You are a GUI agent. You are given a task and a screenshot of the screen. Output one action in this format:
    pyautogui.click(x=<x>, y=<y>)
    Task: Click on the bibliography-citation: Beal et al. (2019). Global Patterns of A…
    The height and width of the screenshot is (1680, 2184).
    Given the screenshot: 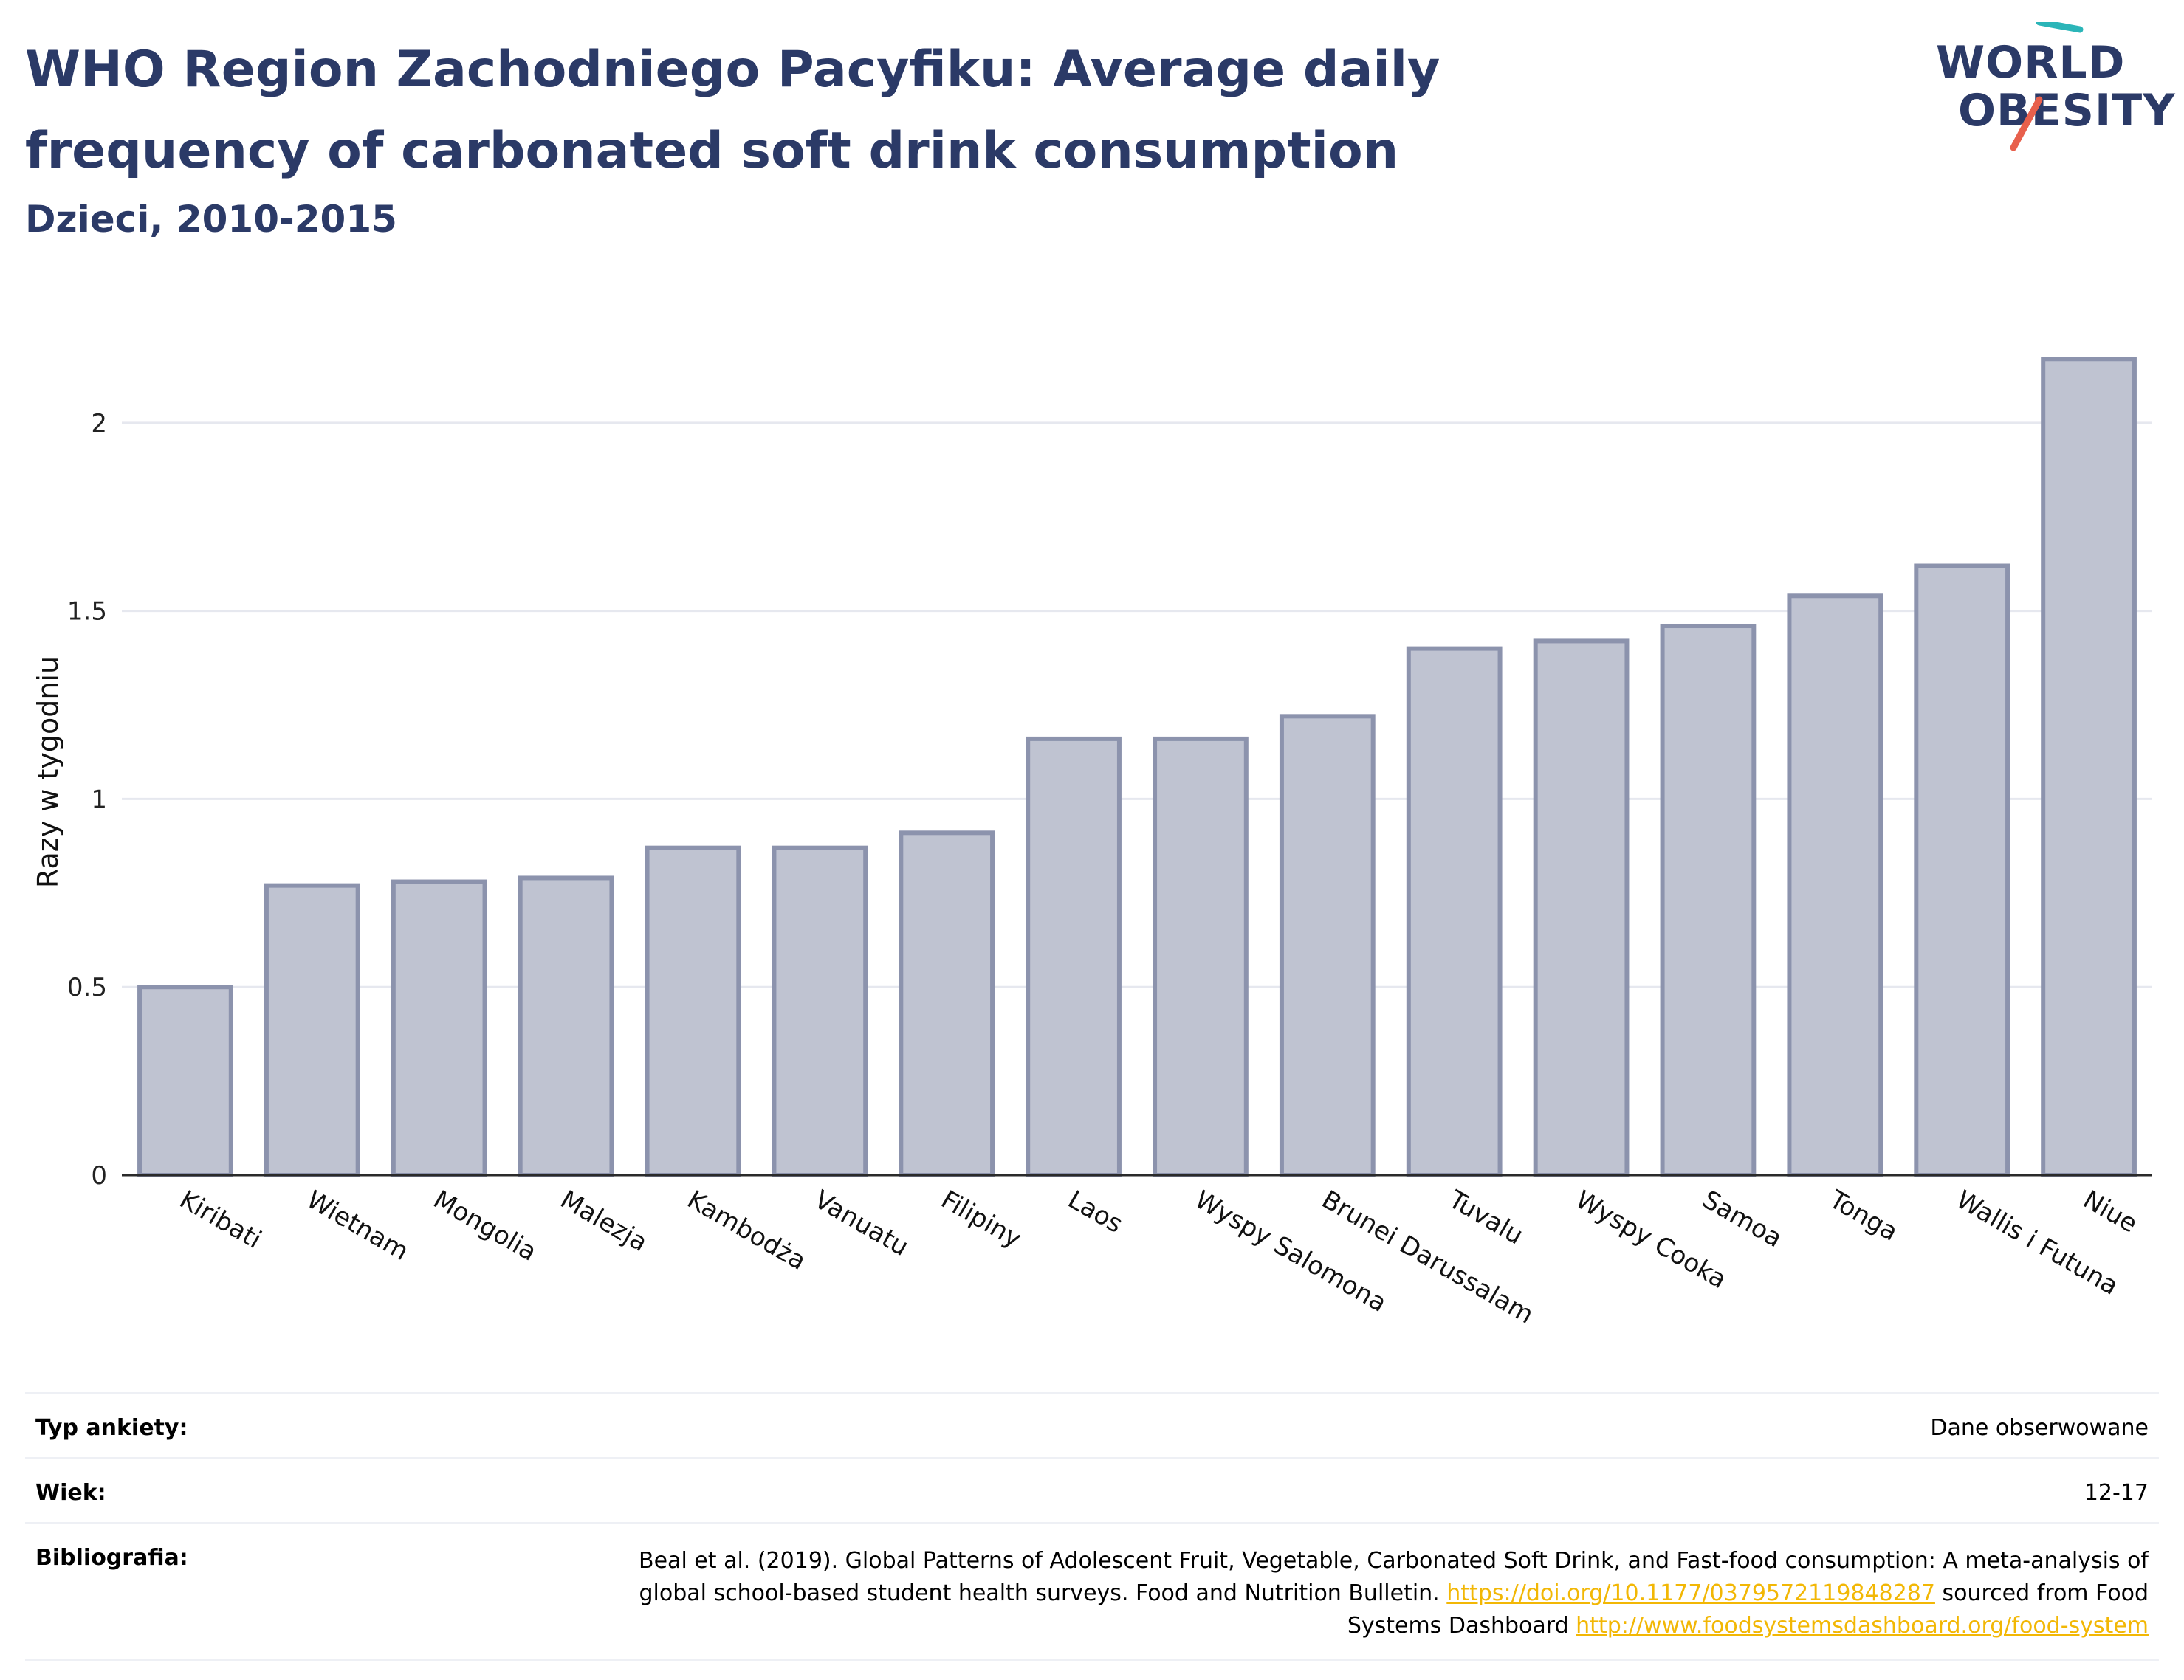 What is the action you would take?
    pyautogui.click(x=1394, y=1577)
    